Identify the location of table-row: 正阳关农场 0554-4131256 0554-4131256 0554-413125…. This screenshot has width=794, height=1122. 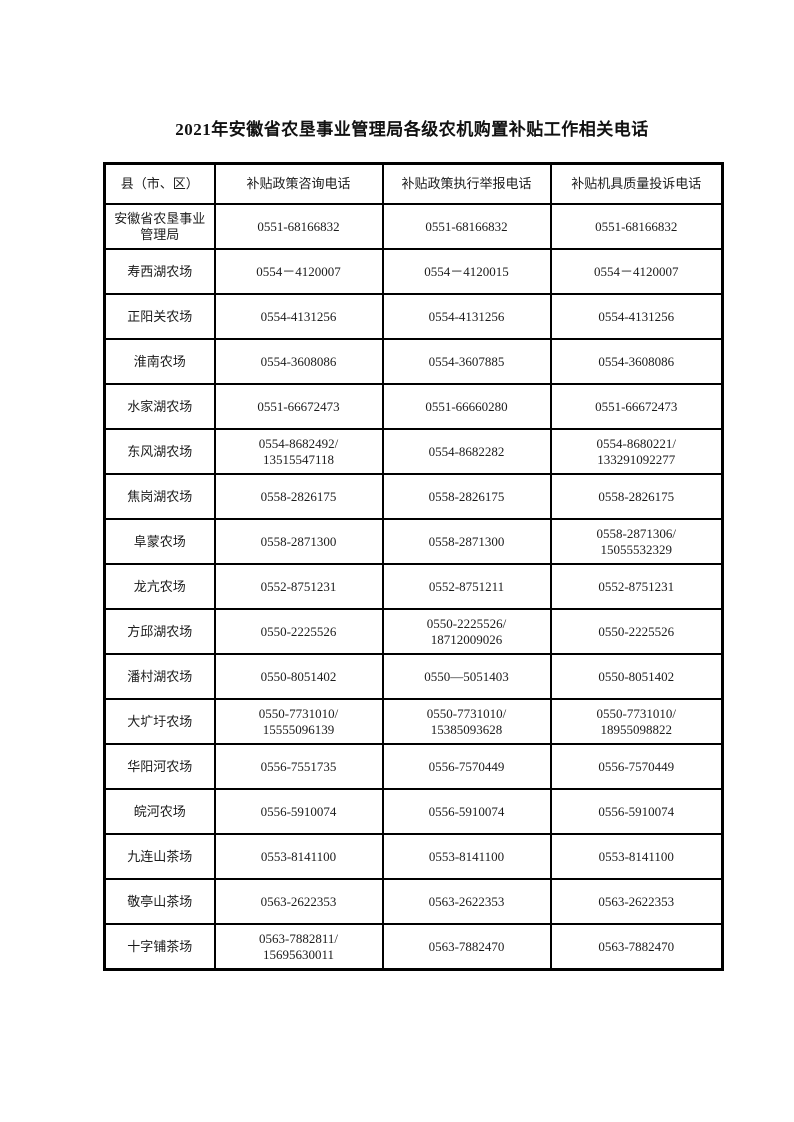
(413, 316).